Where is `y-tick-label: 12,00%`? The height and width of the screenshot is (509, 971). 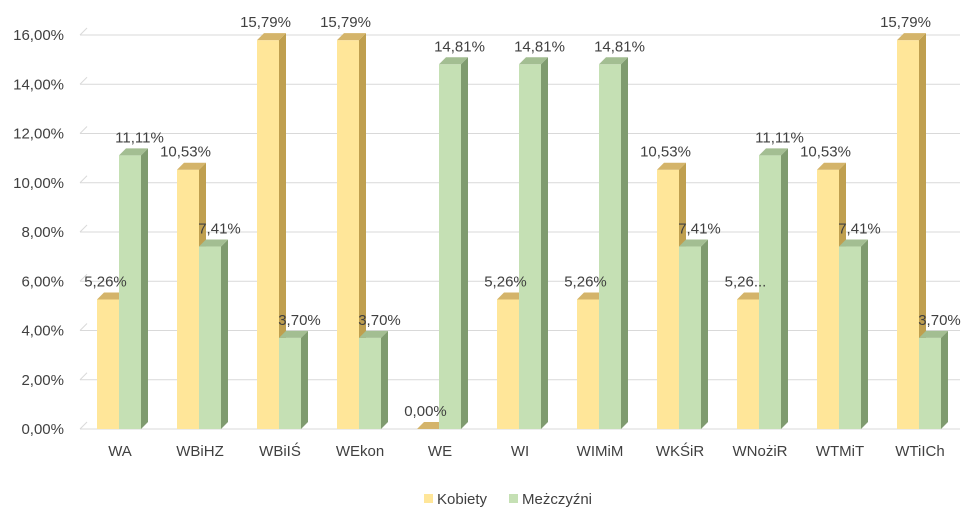
y-tick-label: 12,00% is located at coordinates (38, 134).